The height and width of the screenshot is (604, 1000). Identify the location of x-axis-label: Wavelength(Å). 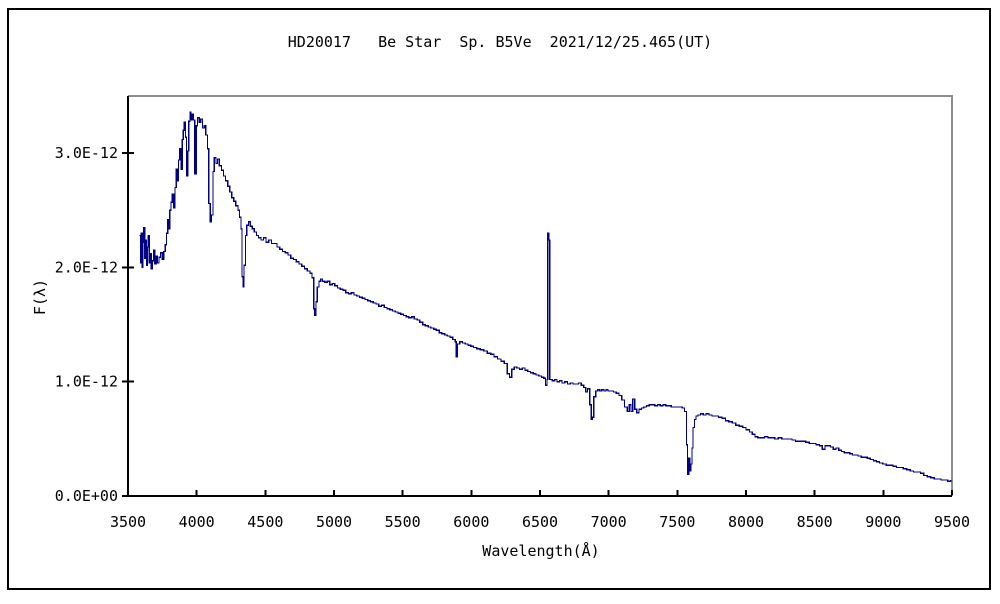
(540, 550).